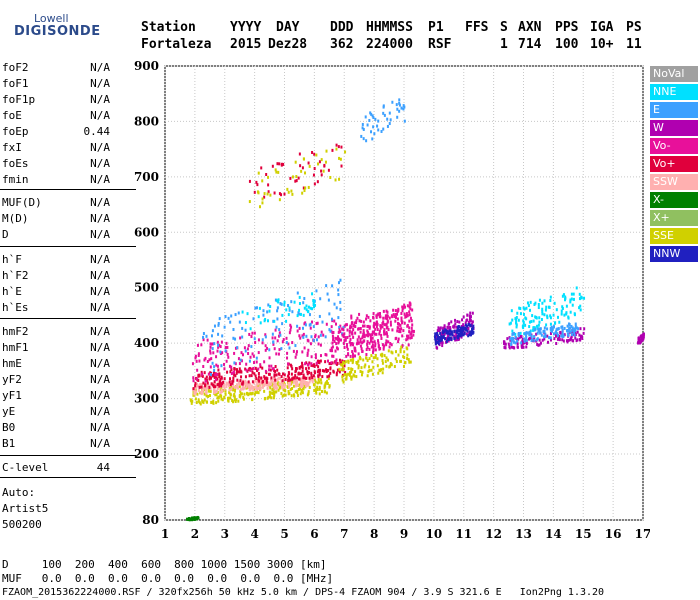 The height and width of the screenshot is (600, 700). What do you see at coordinates (57, 31) in the screenshot?
I see `logo-digisonde: DIGISONDE` at bounding box center [57, 31].